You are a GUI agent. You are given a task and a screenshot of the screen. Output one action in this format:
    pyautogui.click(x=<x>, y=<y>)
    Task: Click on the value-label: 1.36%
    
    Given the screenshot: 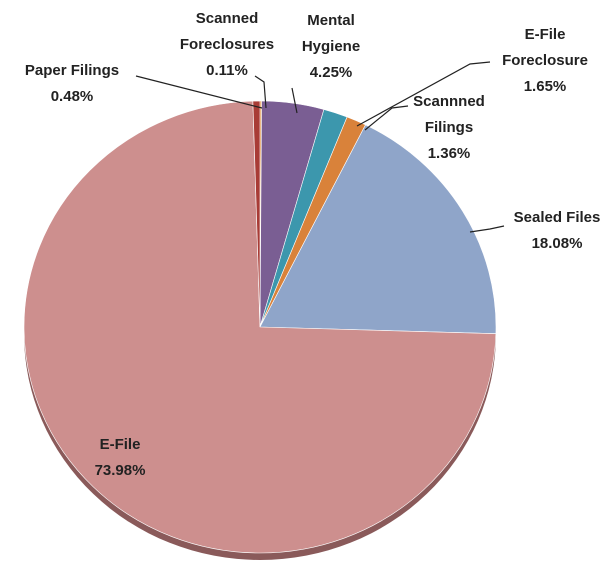 What is the action you would take?
    pyautogui.click(x=449, y=153)
    